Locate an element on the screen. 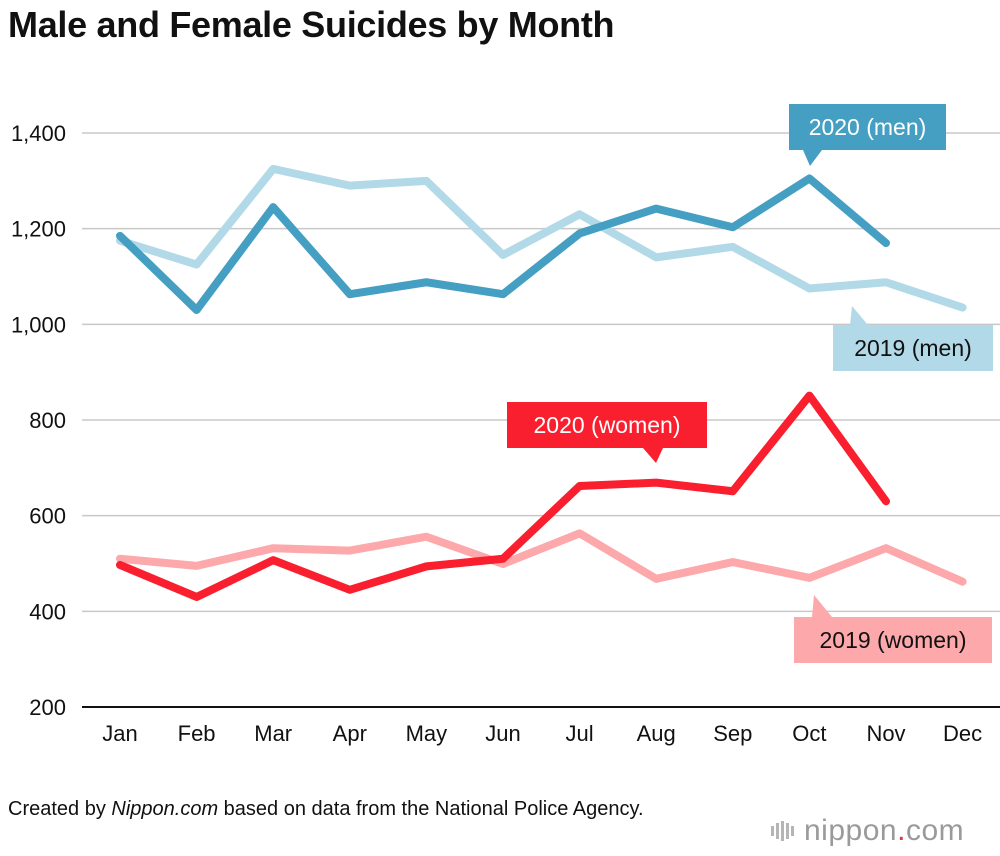 The image size is (1000, 856). x-tick-label: May is located at coordinates (427, 733).